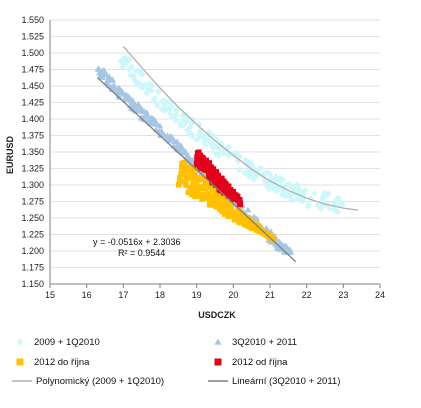 Image resolution: width=421 pixels, height=408 pixels. What do you see at coordinates (343, 295) in the screenshot?
I see `x-tick-label: 23` at bounding box center [343, 295].